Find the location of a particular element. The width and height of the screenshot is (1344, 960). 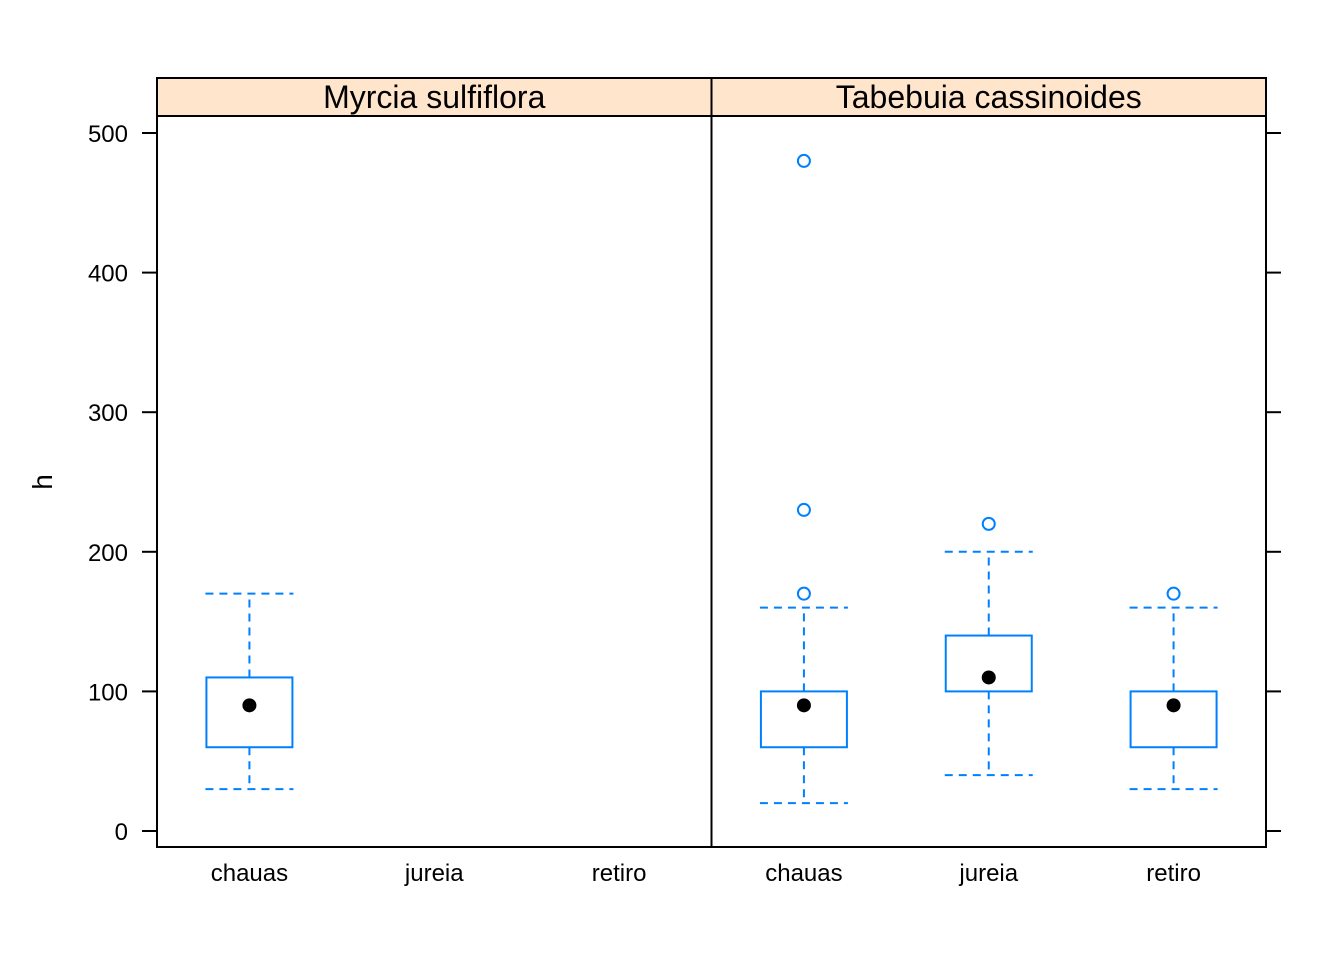

y-tick-label: 300 is located at coordinates (108, 413).